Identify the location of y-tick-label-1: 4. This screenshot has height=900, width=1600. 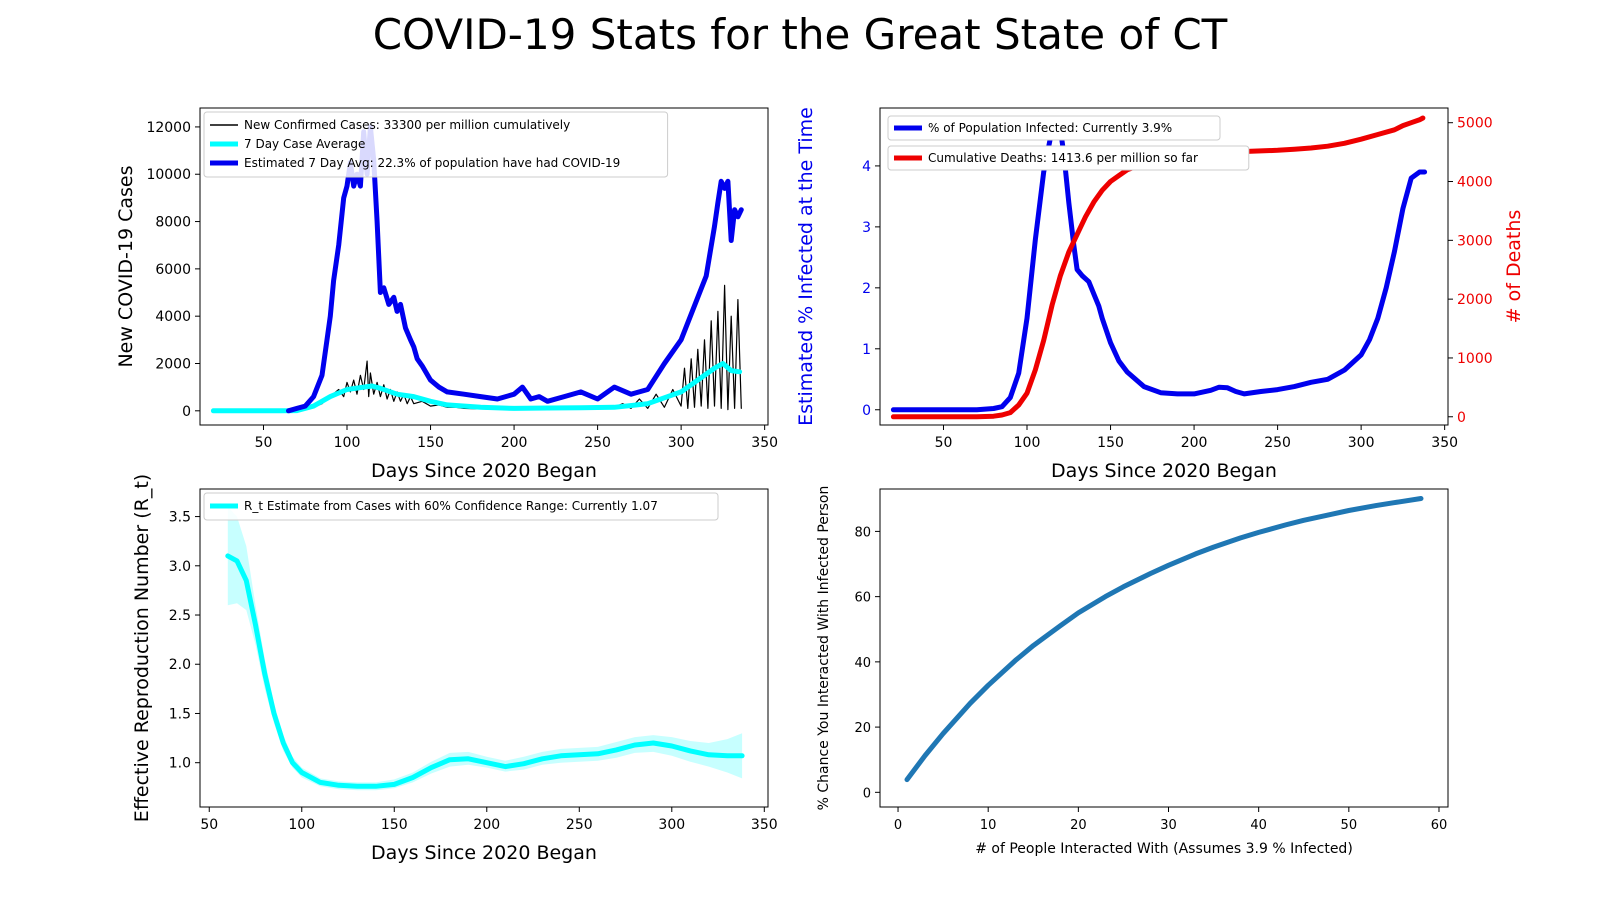
(866, 167).